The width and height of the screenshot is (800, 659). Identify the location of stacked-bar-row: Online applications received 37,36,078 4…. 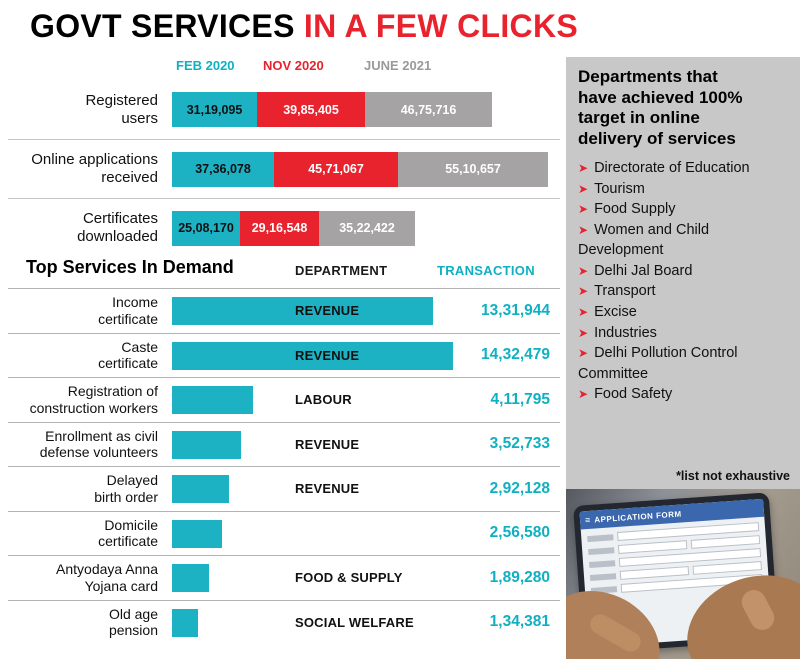
(284, 168).